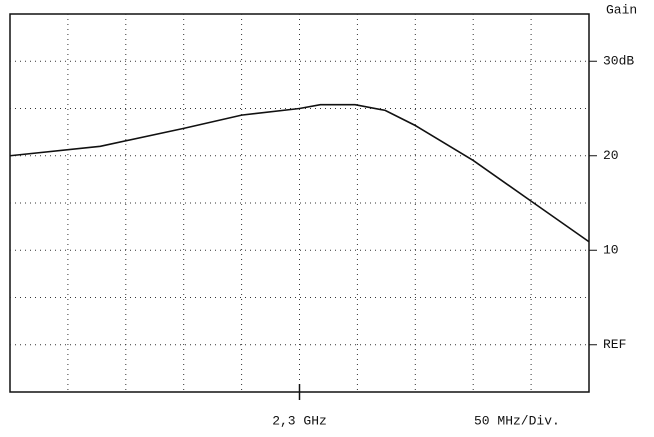 This screenshot has width=654, height=437. I want to click on x-tick-label: 2,3 GHz, so click(299, 420).